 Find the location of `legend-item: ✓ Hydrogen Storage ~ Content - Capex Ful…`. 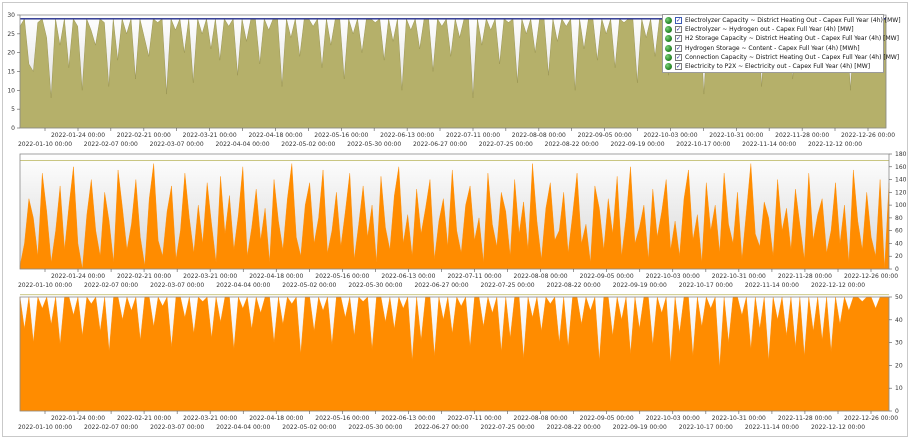

legend-item: ✓ Hydrogen Storage ~ Content - Capex Ful… is located at coordinates (773, 48).